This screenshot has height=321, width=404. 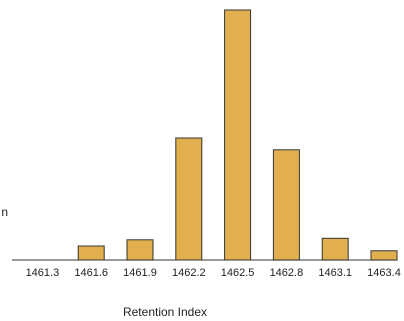 What do you see at coordinates (384, 255) in the screenshot?
I see `bar-1463.4` at bounding box center [384, 255].